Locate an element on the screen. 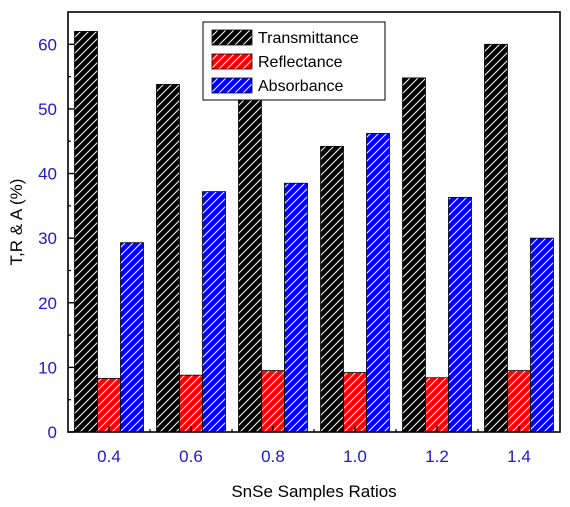  legend-swatch-reflectance is located at coordinates (232, 61).